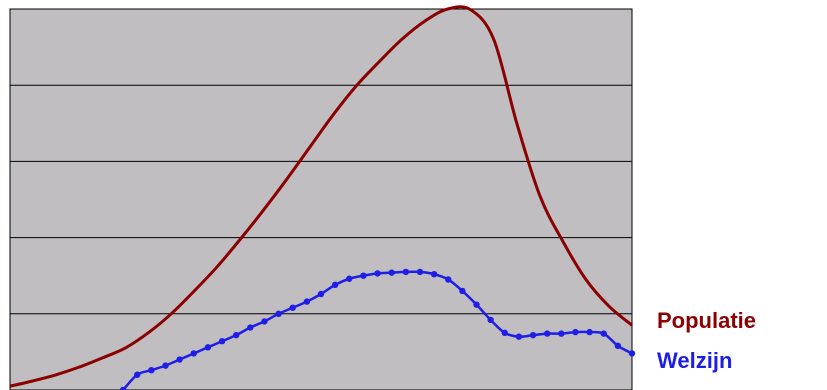 Image resolution: width=827 pixels, height=390 pixels. What do you see at coordinates (706, 320) in the screenshot?
I see `legend-label-populatie: Populatie` at bounding box center [706, 320].